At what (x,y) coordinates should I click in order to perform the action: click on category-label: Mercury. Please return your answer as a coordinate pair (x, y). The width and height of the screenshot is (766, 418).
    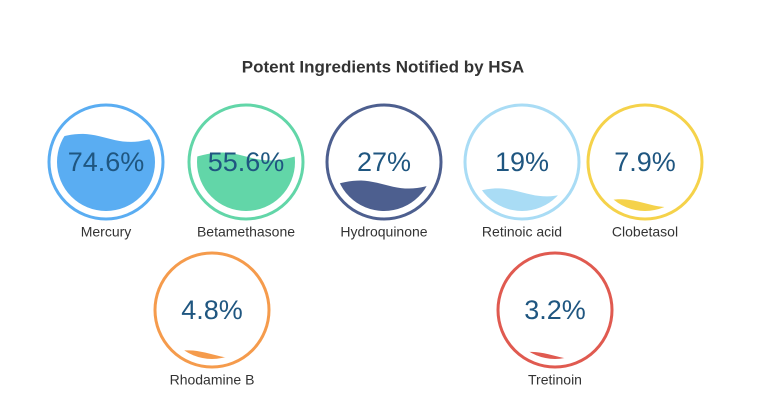
    Looking at the image, I should click on (106, 232).